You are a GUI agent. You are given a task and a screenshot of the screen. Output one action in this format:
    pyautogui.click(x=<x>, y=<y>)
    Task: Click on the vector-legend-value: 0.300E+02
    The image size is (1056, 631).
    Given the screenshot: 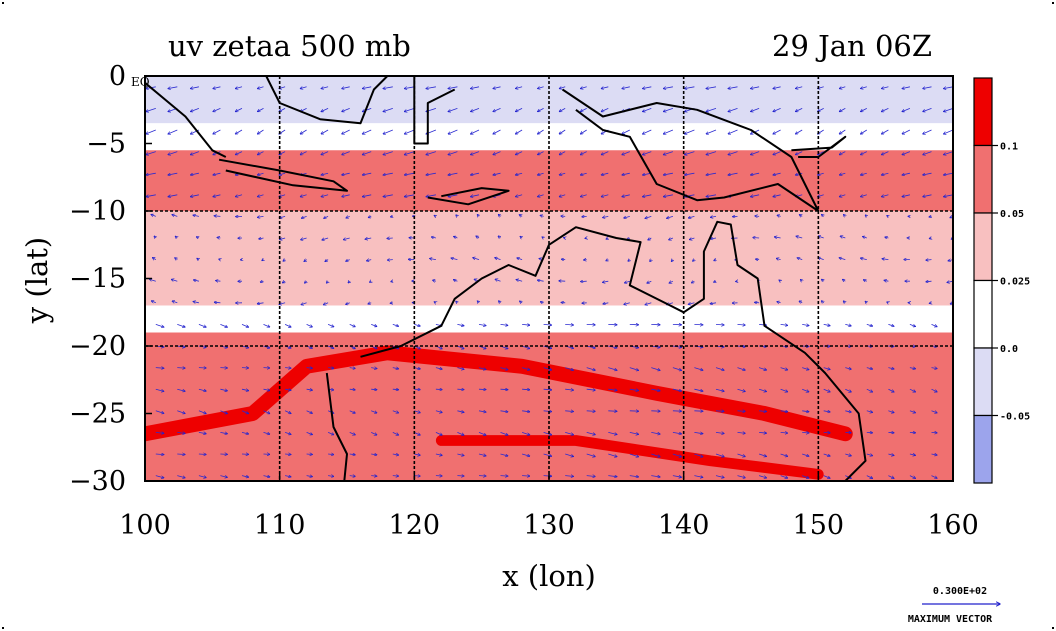 What is the action you would take?
    pyautogui.click(x=960, y=591)
    